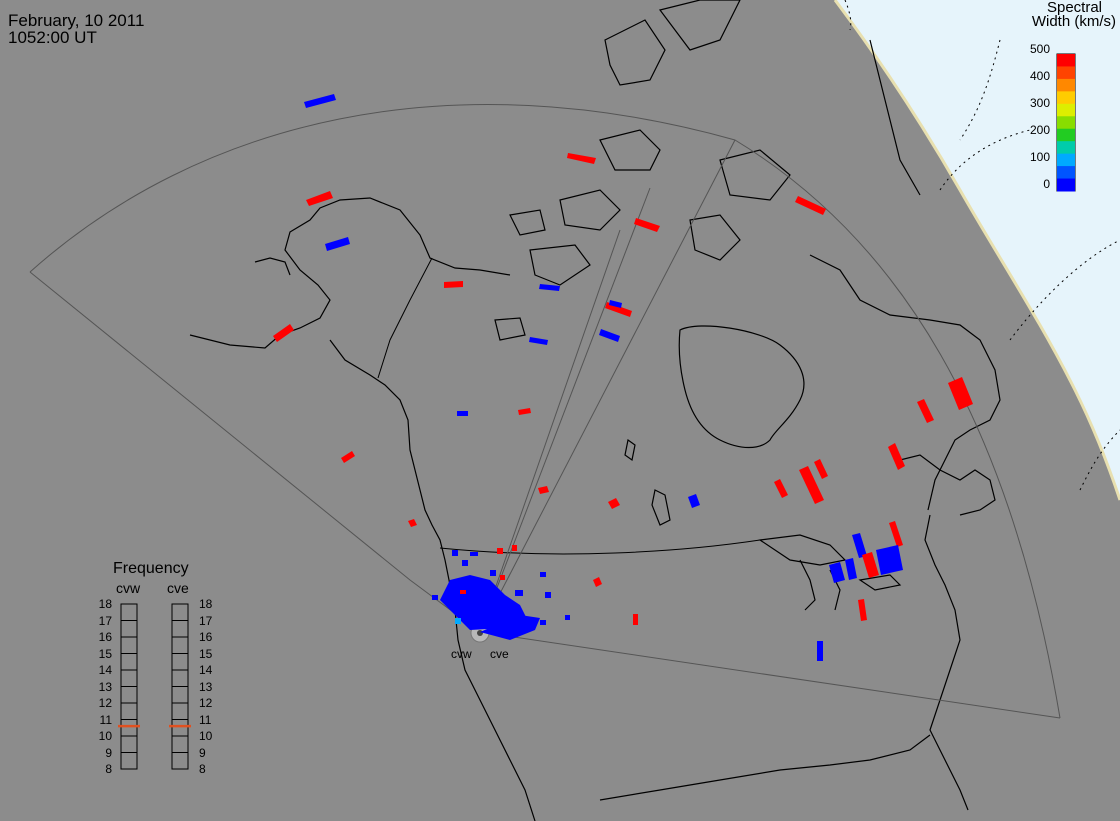 The height and width of the screenshot is (821, 1120). Describe the element at coordinates (52, 37) in the screenshot. I see `time-label: 1052:00 UT` at that location.